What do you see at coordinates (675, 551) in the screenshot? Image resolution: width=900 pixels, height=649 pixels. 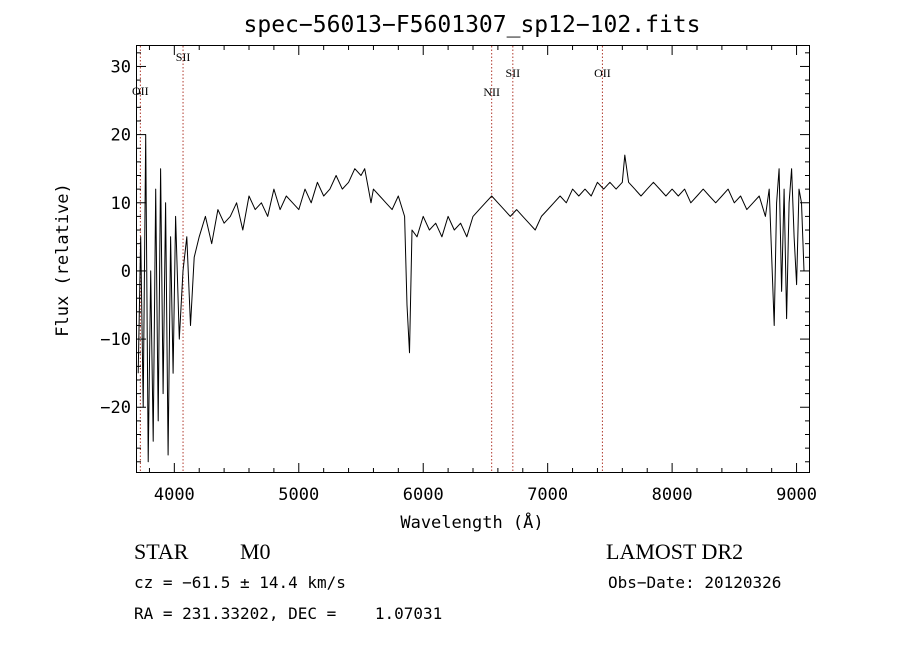 I see `survey-name: LAMOST DR2` at bounding box center [675, 551].